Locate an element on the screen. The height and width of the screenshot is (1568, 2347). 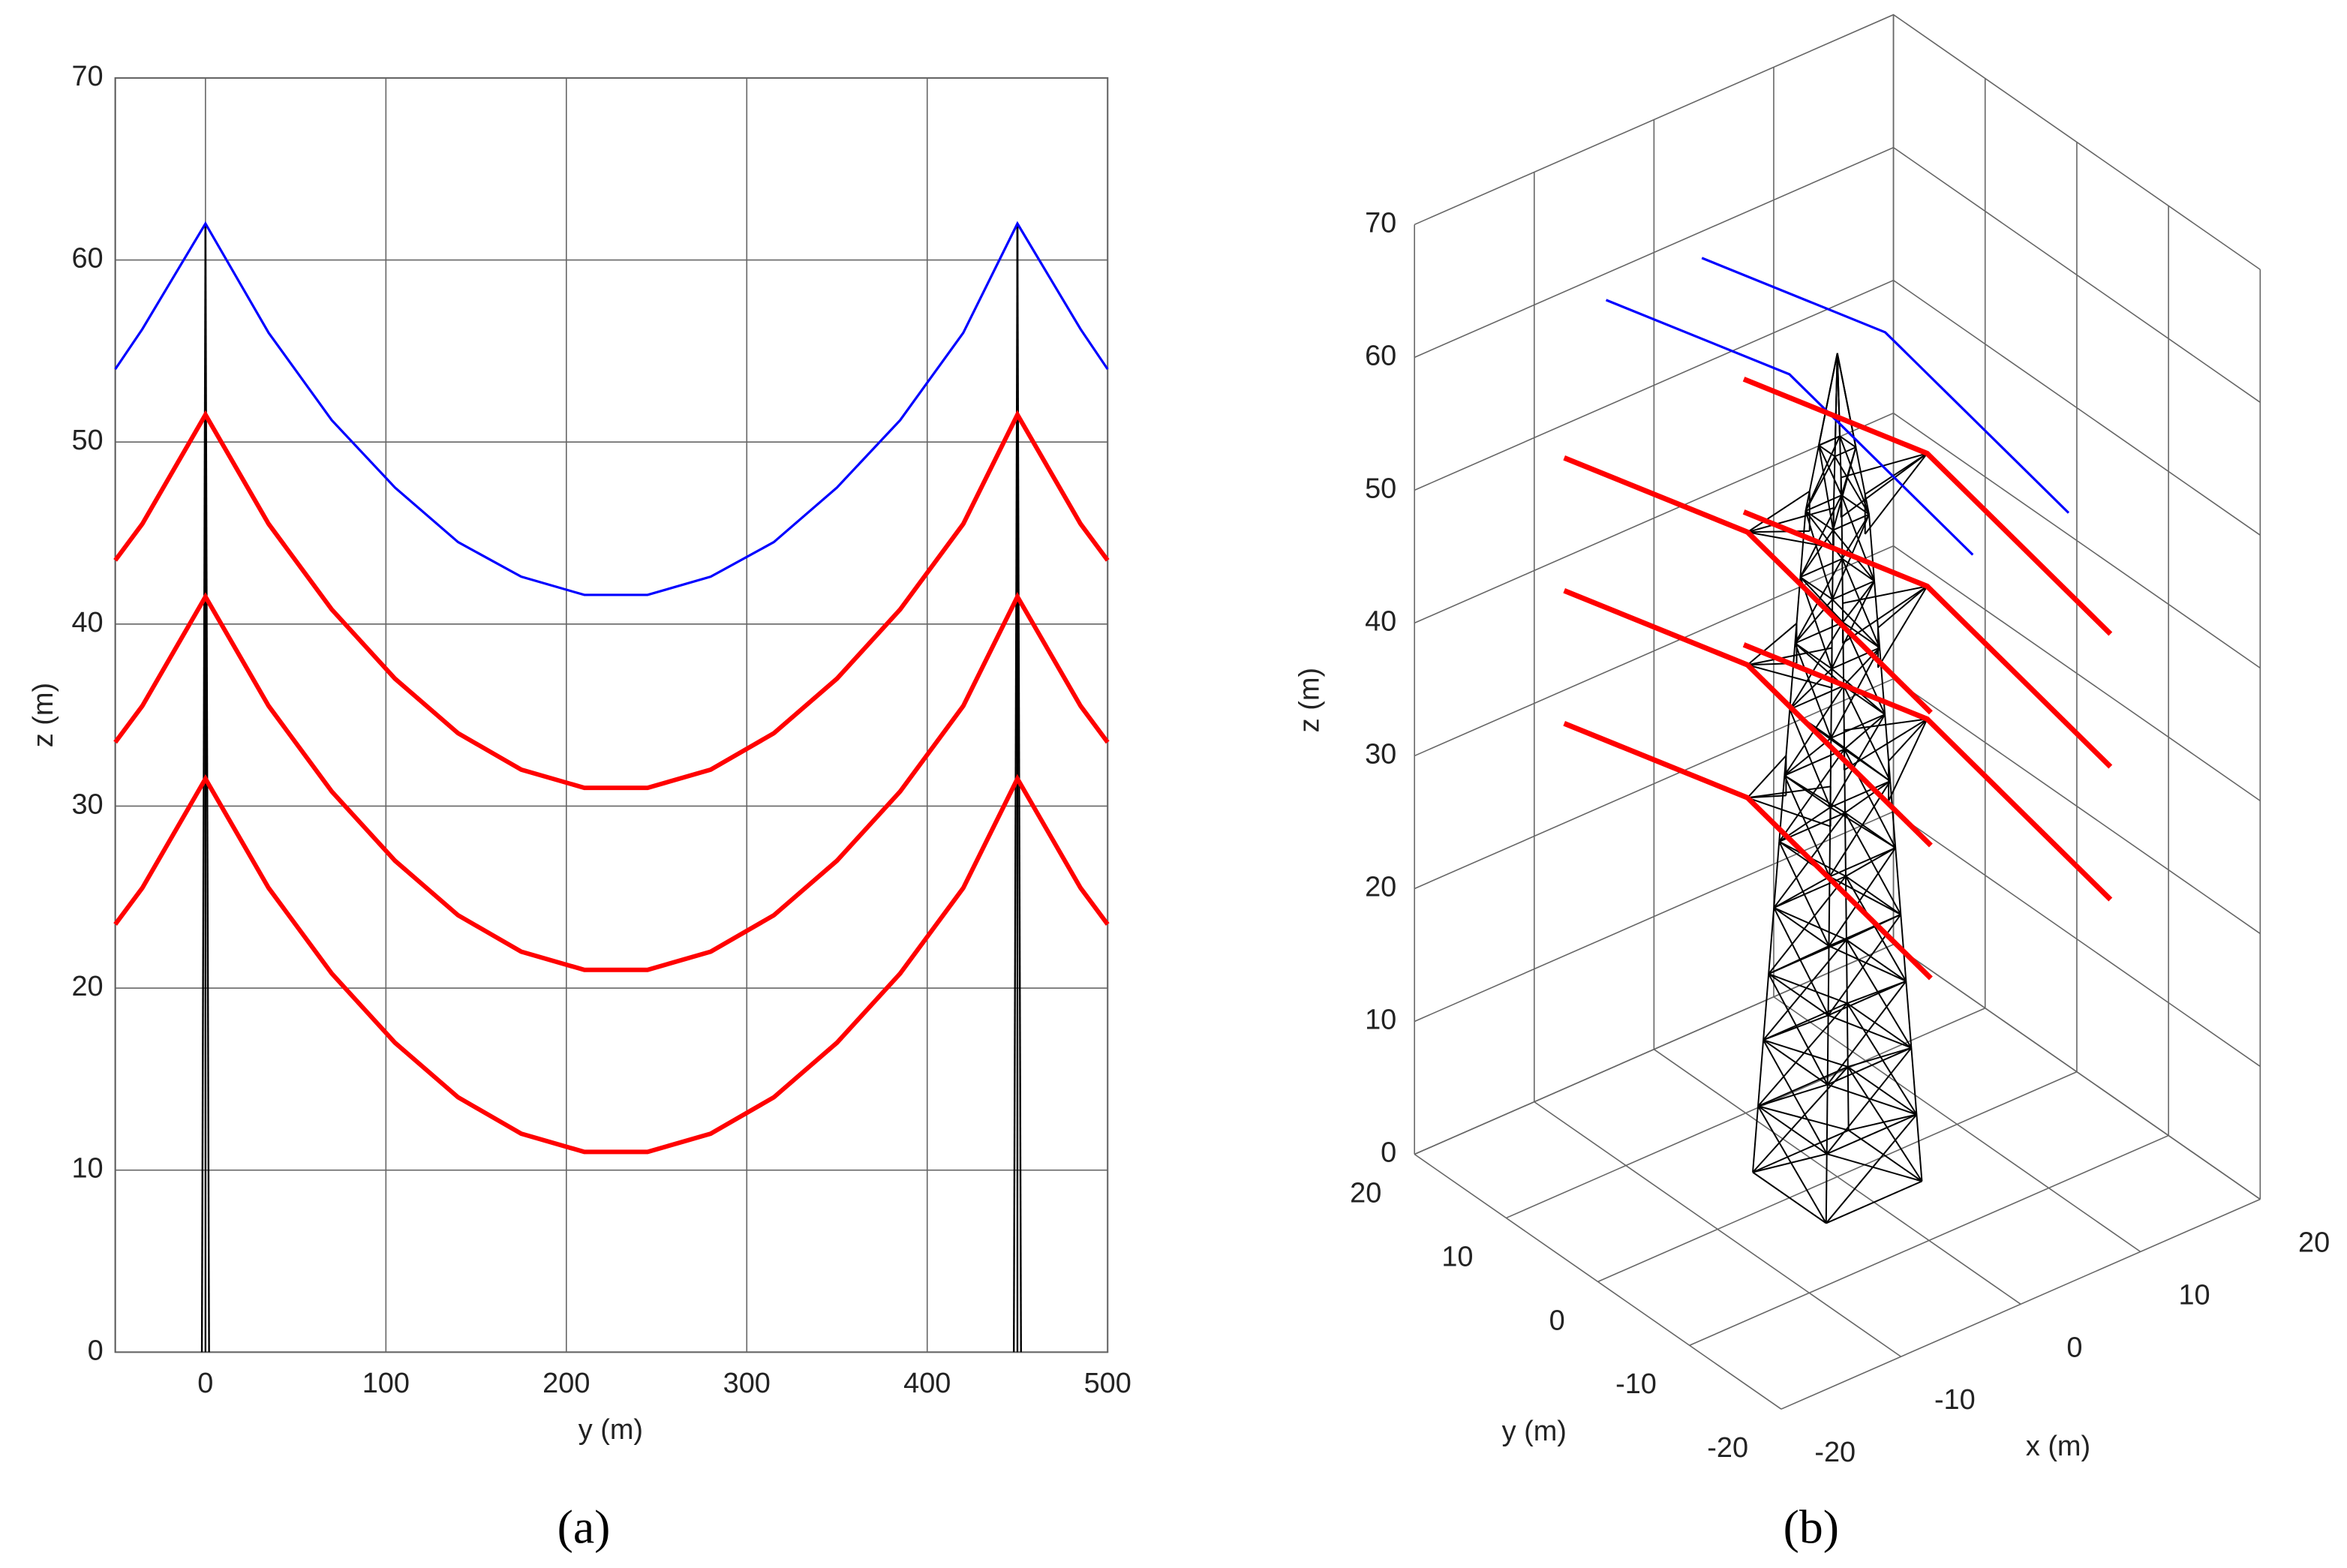
z-tick-label: 20 is located at coordinates (1380, 887).